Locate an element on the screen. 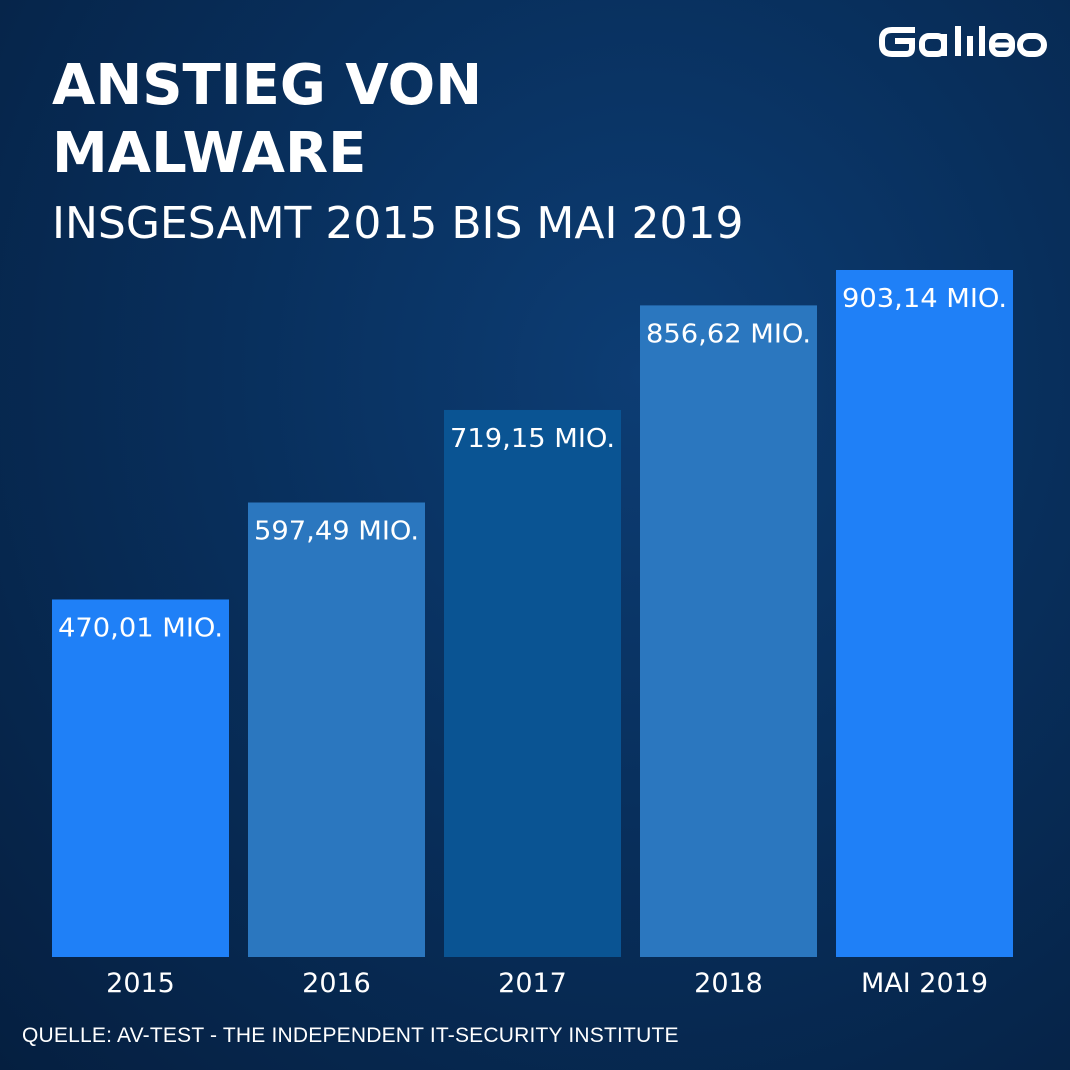  chart-subtitle: INSGESAMT 2015 BIS MAI 2019 is located at coordinates (398, 223).